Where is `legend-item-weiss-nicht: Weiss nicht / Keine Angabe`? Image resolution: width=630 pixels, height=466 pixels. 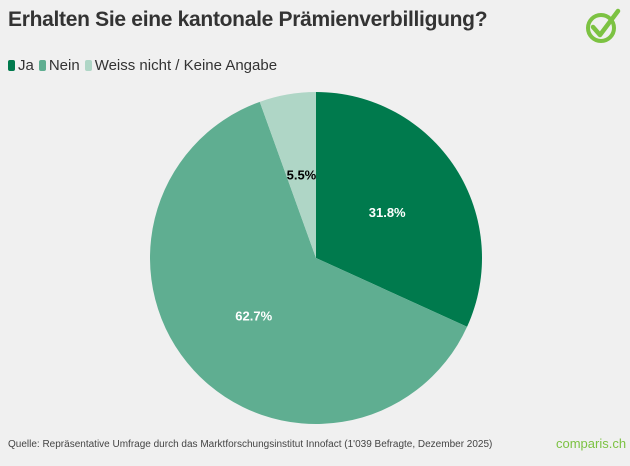 legend-item-weiss-nicht: Weiss nicht / Keine Angabe is located at coordinates (181, 65).